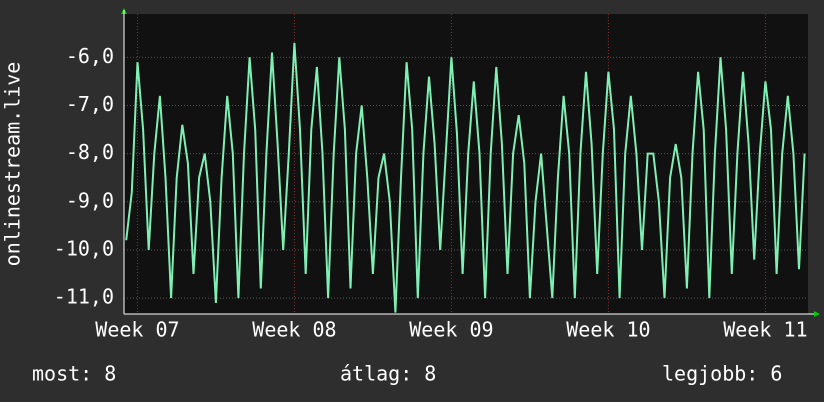 The image size is (824, 402). What do you see at coordinates (817, 314) in the screenshot?
I see `axis-arrow` at bounding box center [817, 314].